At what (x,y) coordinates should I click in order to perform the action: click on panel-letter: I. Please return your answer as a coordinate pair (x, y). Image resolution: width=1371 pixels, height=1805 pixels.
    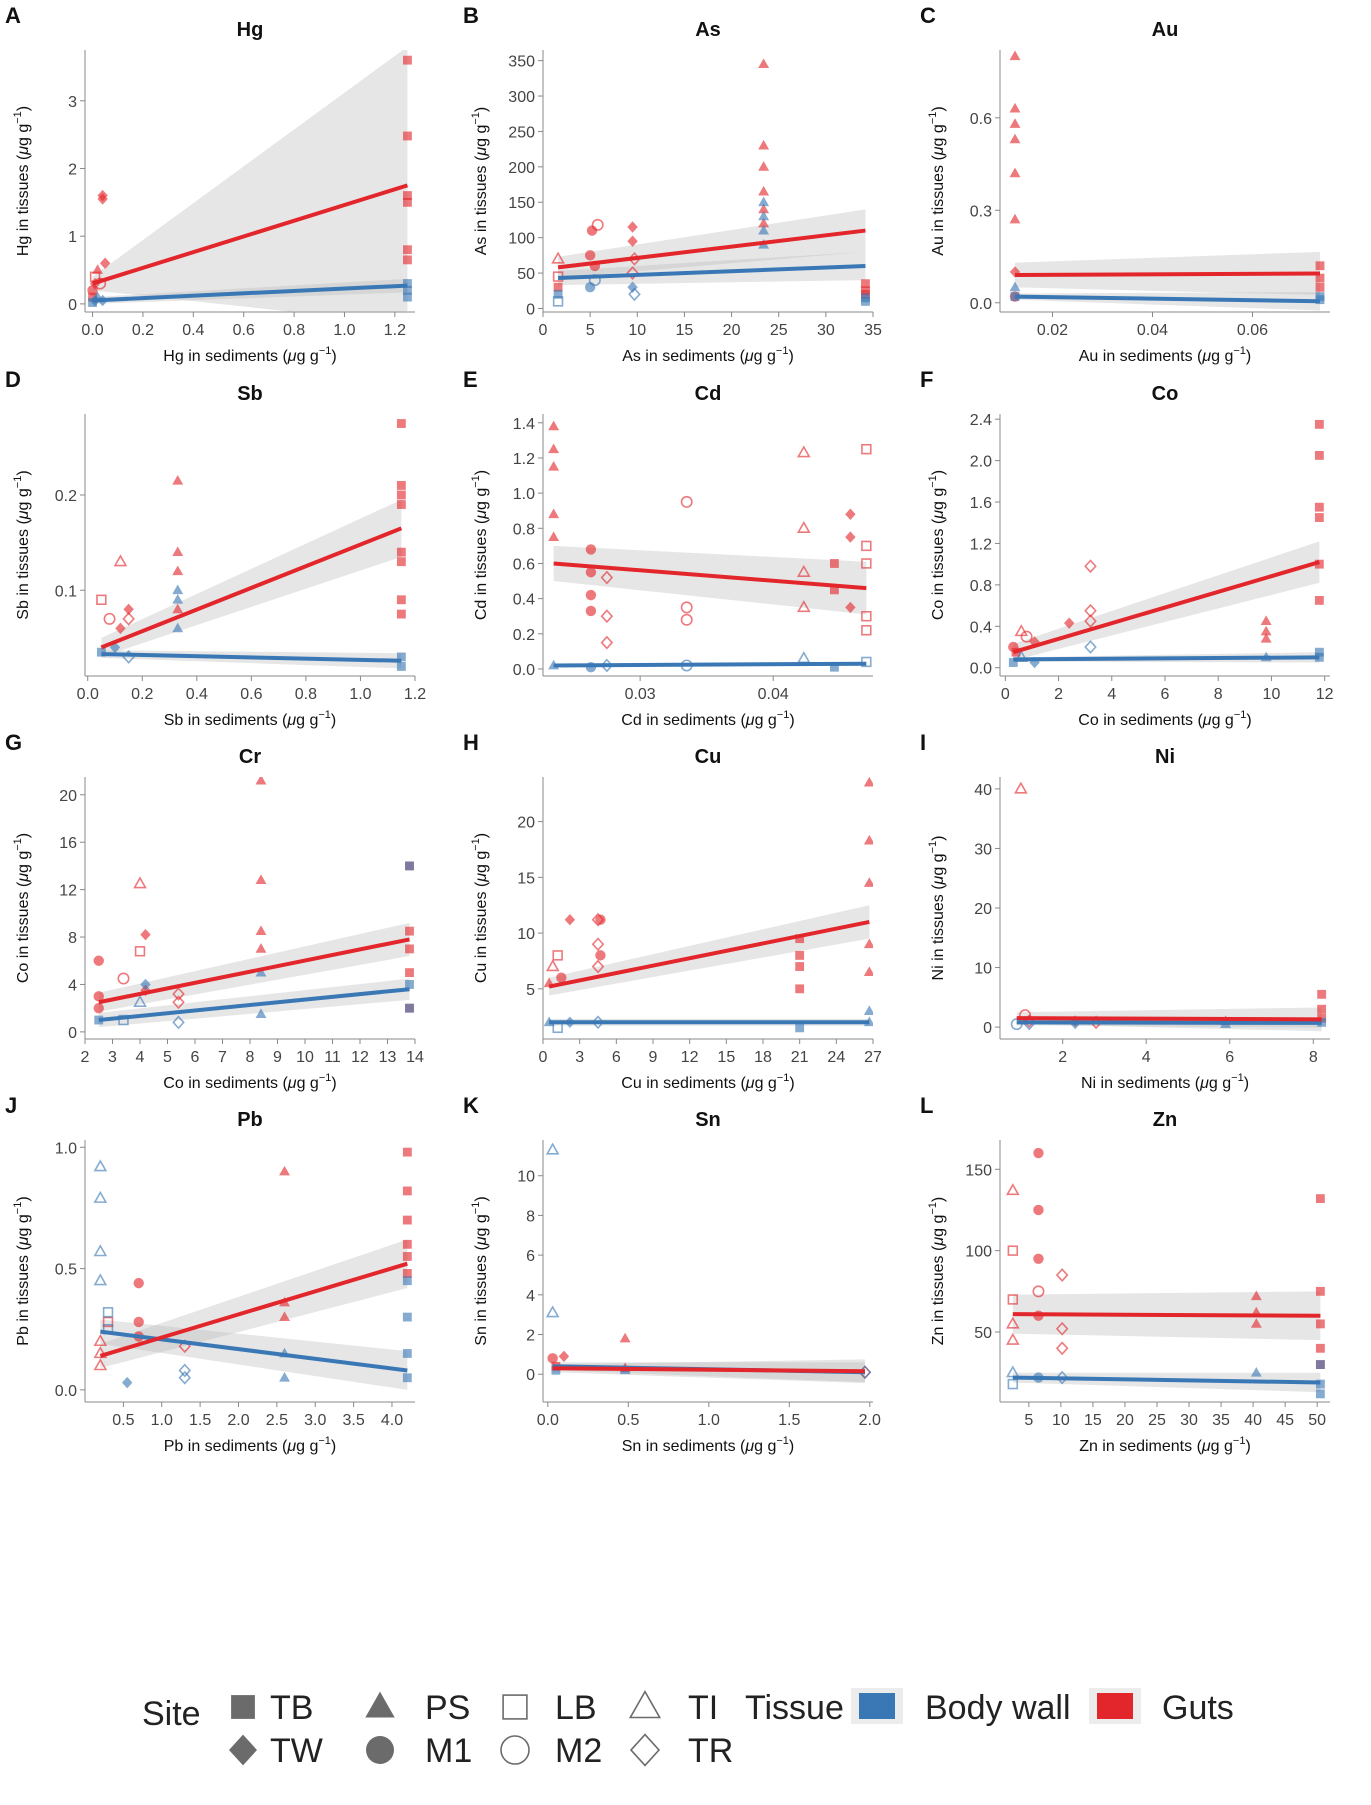
    Looking at the image, I should click on (923, 742).